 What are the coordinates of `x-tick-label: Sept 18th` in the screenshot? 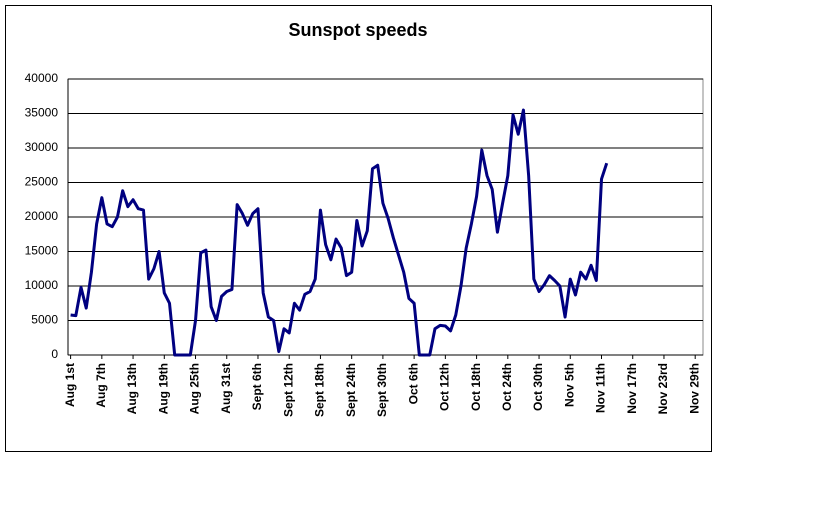 It's located at (320, 390).